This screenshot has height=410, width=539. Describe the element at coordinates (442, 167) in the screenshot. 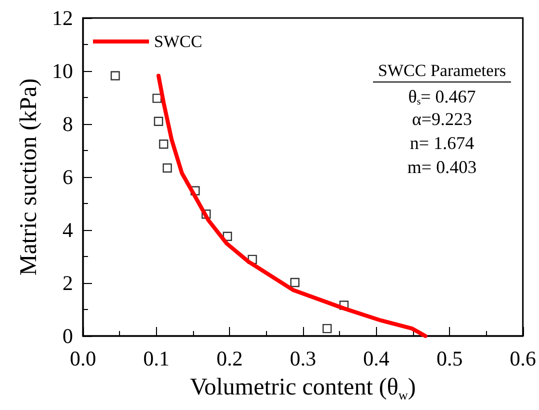

I see `annotation: m= 0.403` at that location.